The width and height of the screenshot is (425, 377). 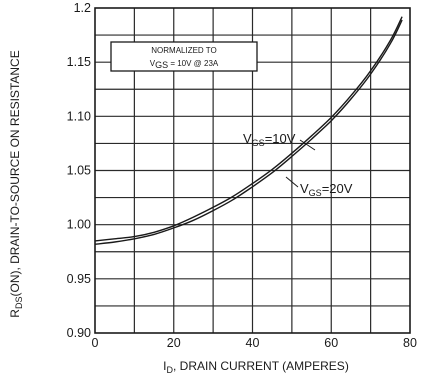 What do you see at coordinates (256, 367) in the screenshot?
I see `x-axis-label: ID, DRAIN CURRENT (AMPERES)` at bounding box center [256, 367].